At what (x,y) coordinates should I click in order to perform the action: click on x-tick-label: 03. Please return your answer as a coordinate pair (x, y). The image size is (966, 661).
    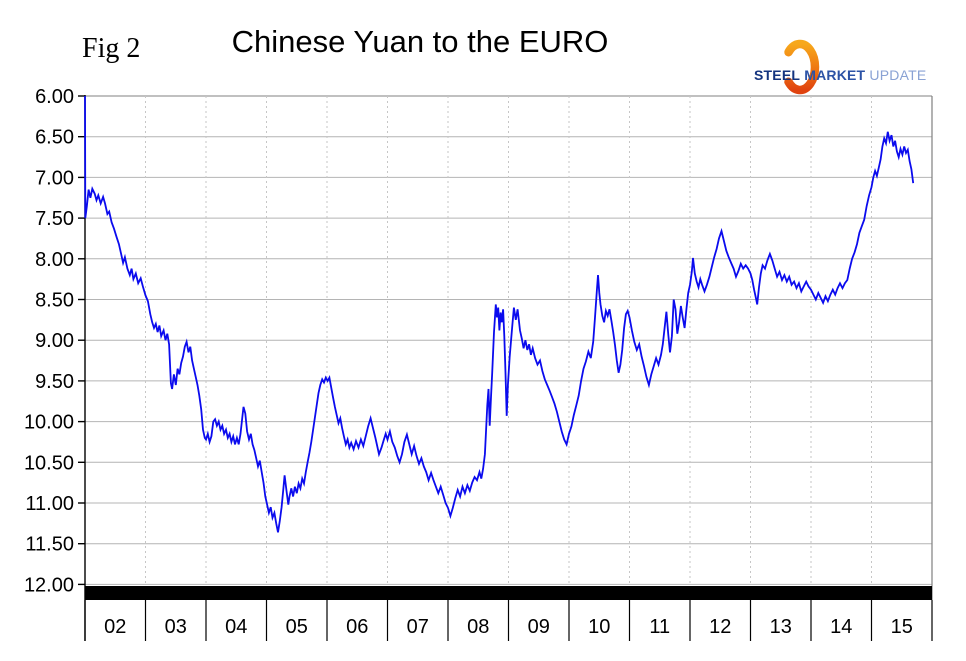
    Looking at the image, I should click on (176, 627).